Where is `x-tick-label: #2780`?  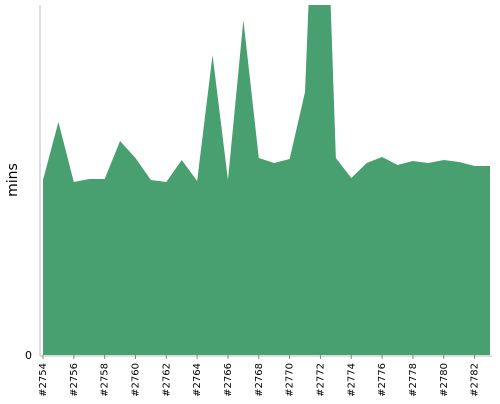 x-tick-label: #2780 is located at coordinates (444, 380).